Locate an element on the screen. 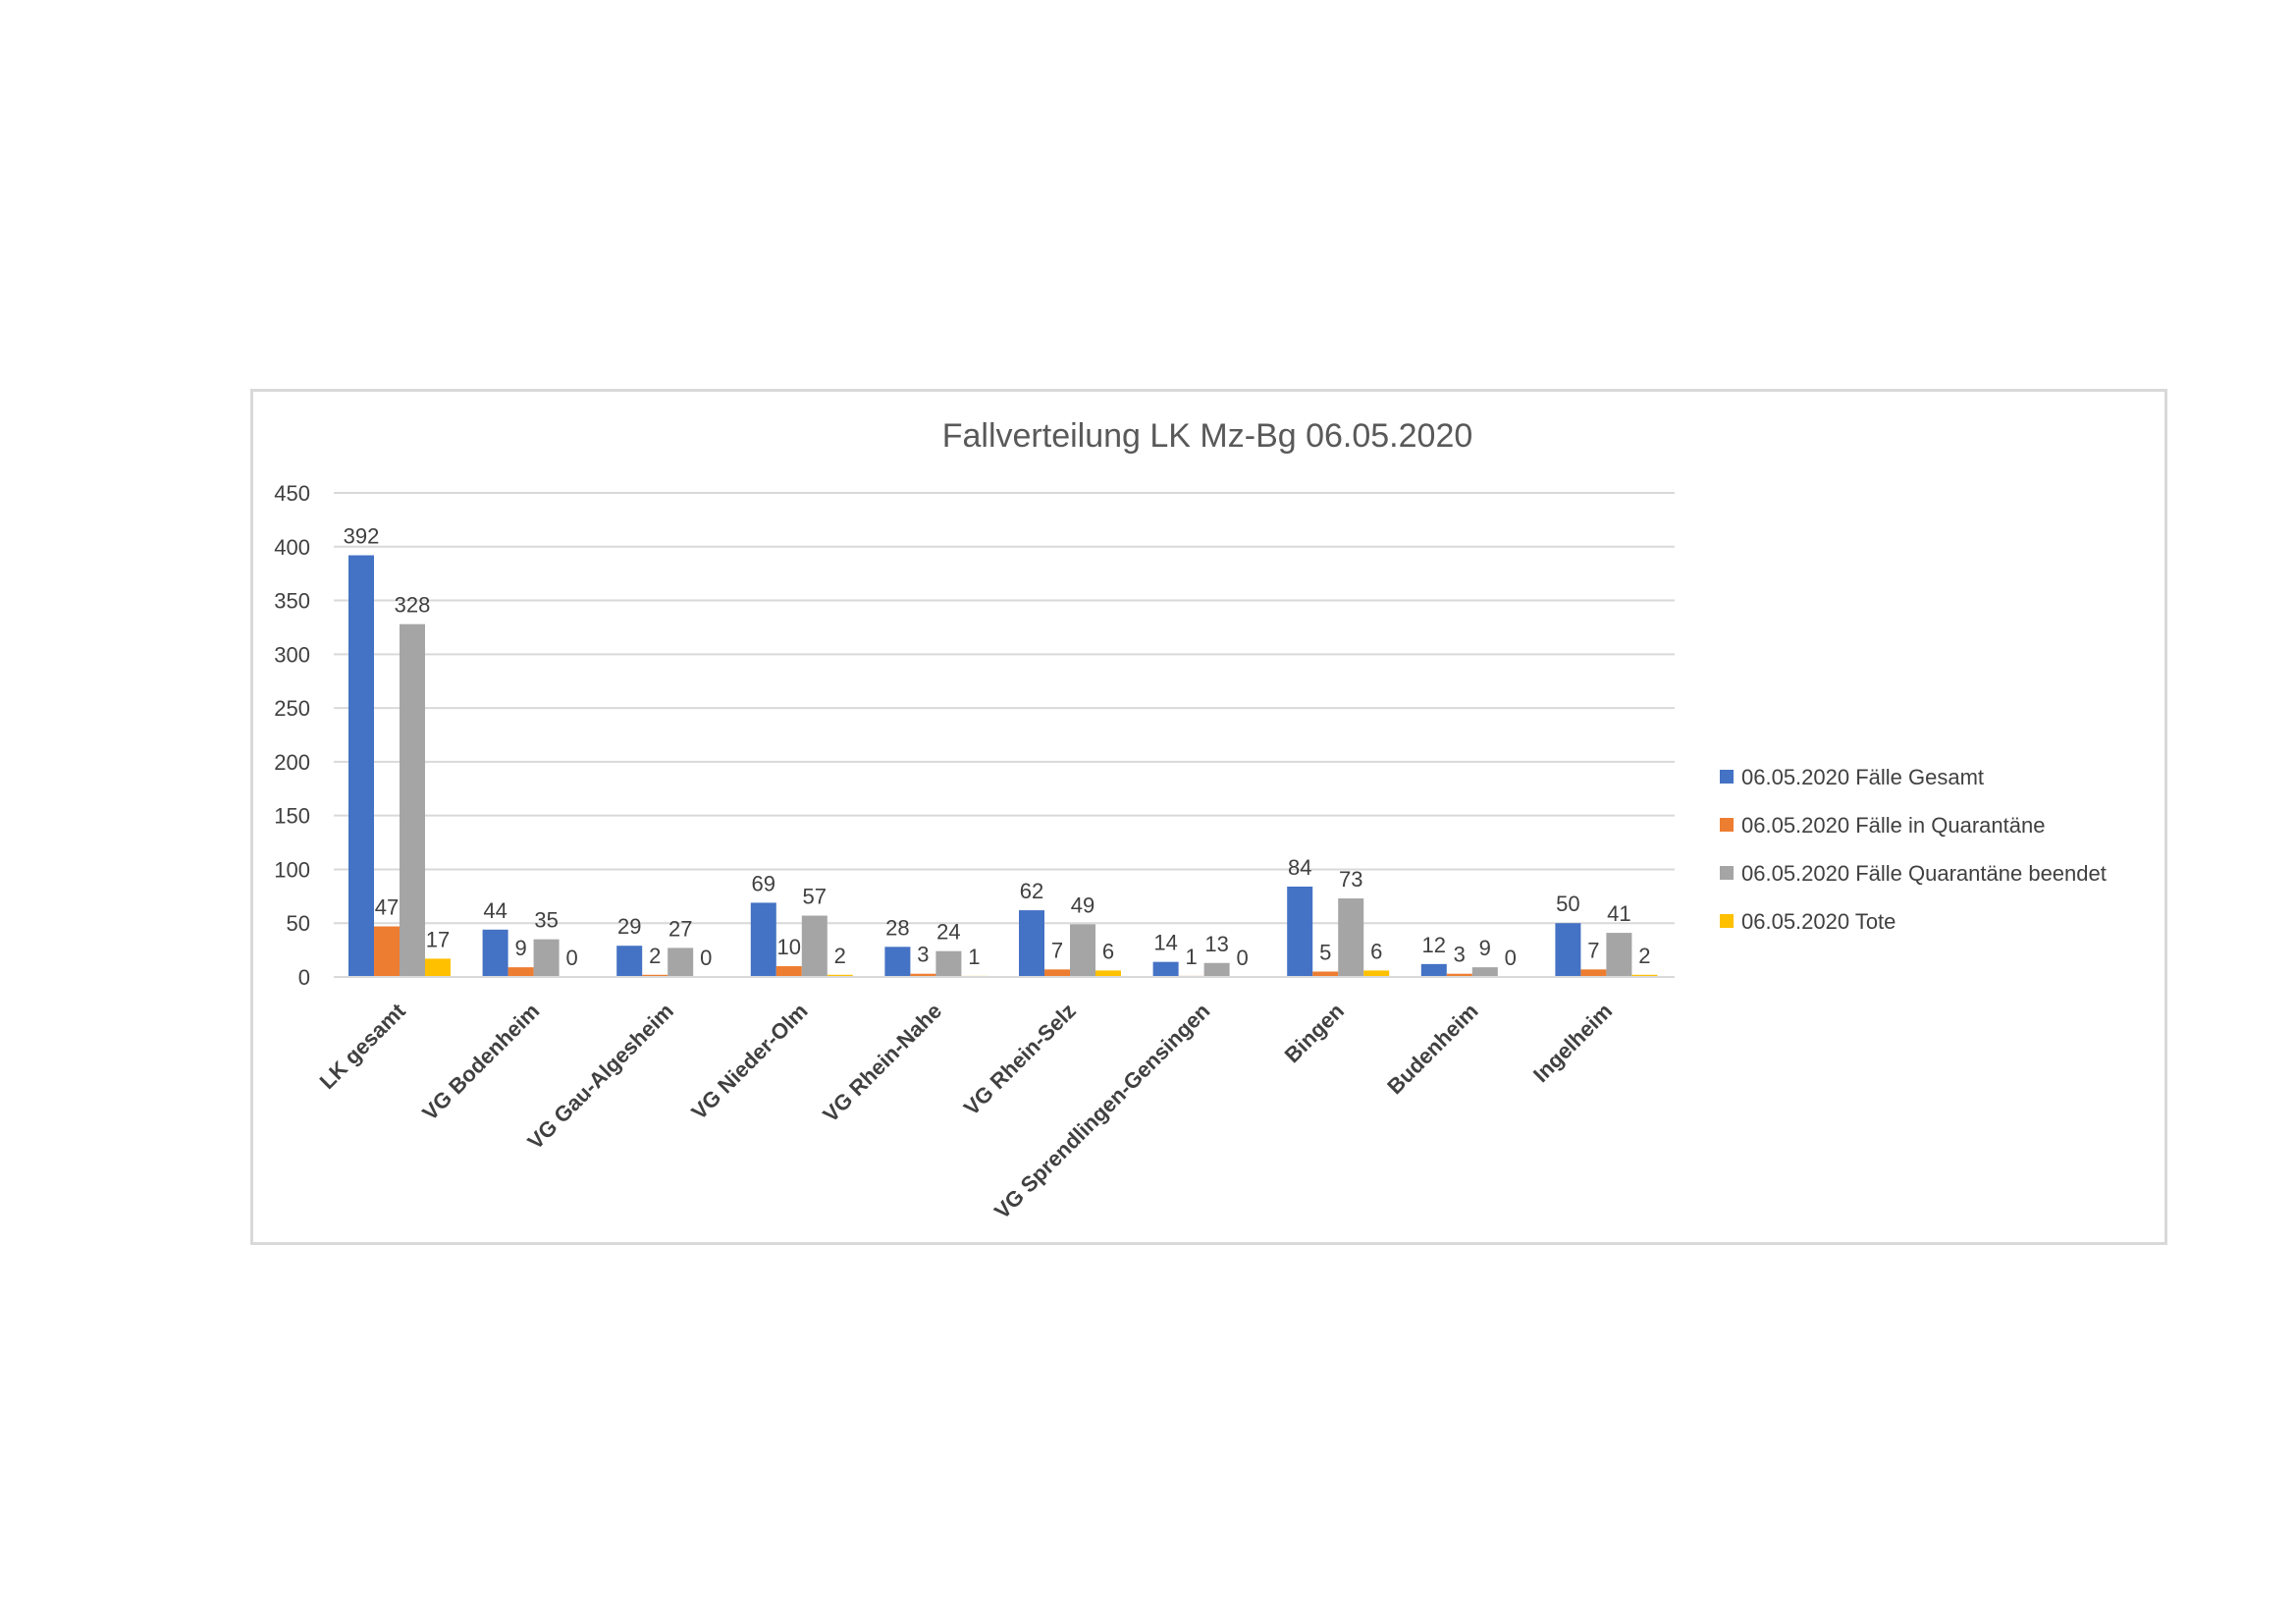 This screenshot has width=2296, height=1624. chart-title: Fallverteilung LK Mz-Bg 06.05.2020 is located at coordinates (1207, 436).